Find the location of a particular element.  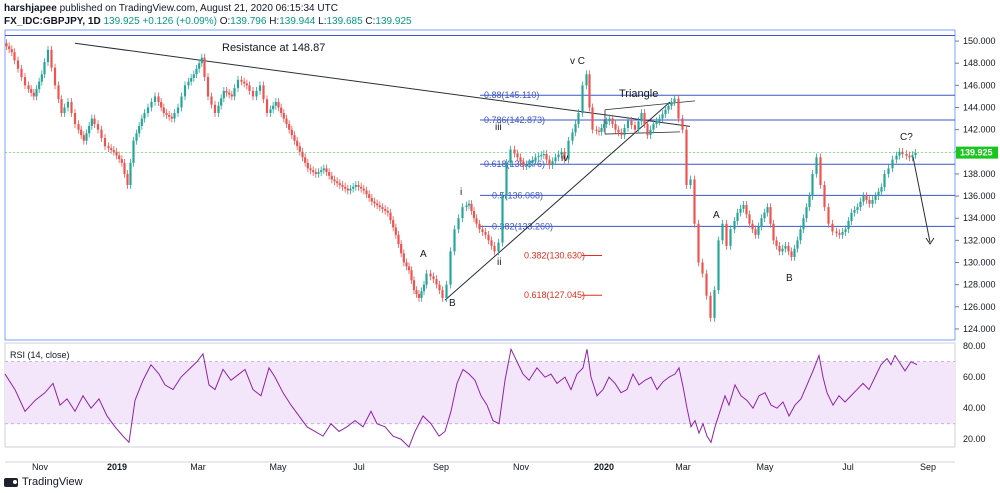

tradingview-logo: TradingView is located at coordinates (43, 482).